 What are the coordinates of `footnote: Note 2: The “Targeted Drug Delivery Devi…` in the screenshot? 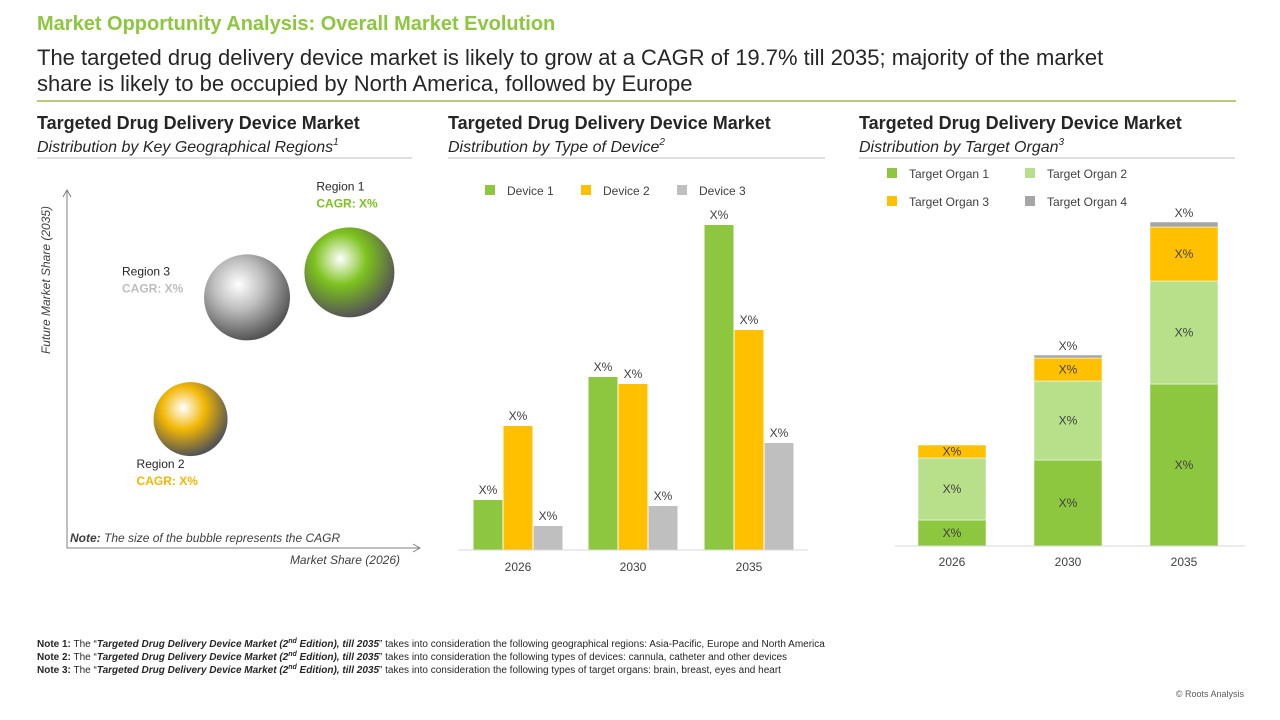 It's located at (412, 657).